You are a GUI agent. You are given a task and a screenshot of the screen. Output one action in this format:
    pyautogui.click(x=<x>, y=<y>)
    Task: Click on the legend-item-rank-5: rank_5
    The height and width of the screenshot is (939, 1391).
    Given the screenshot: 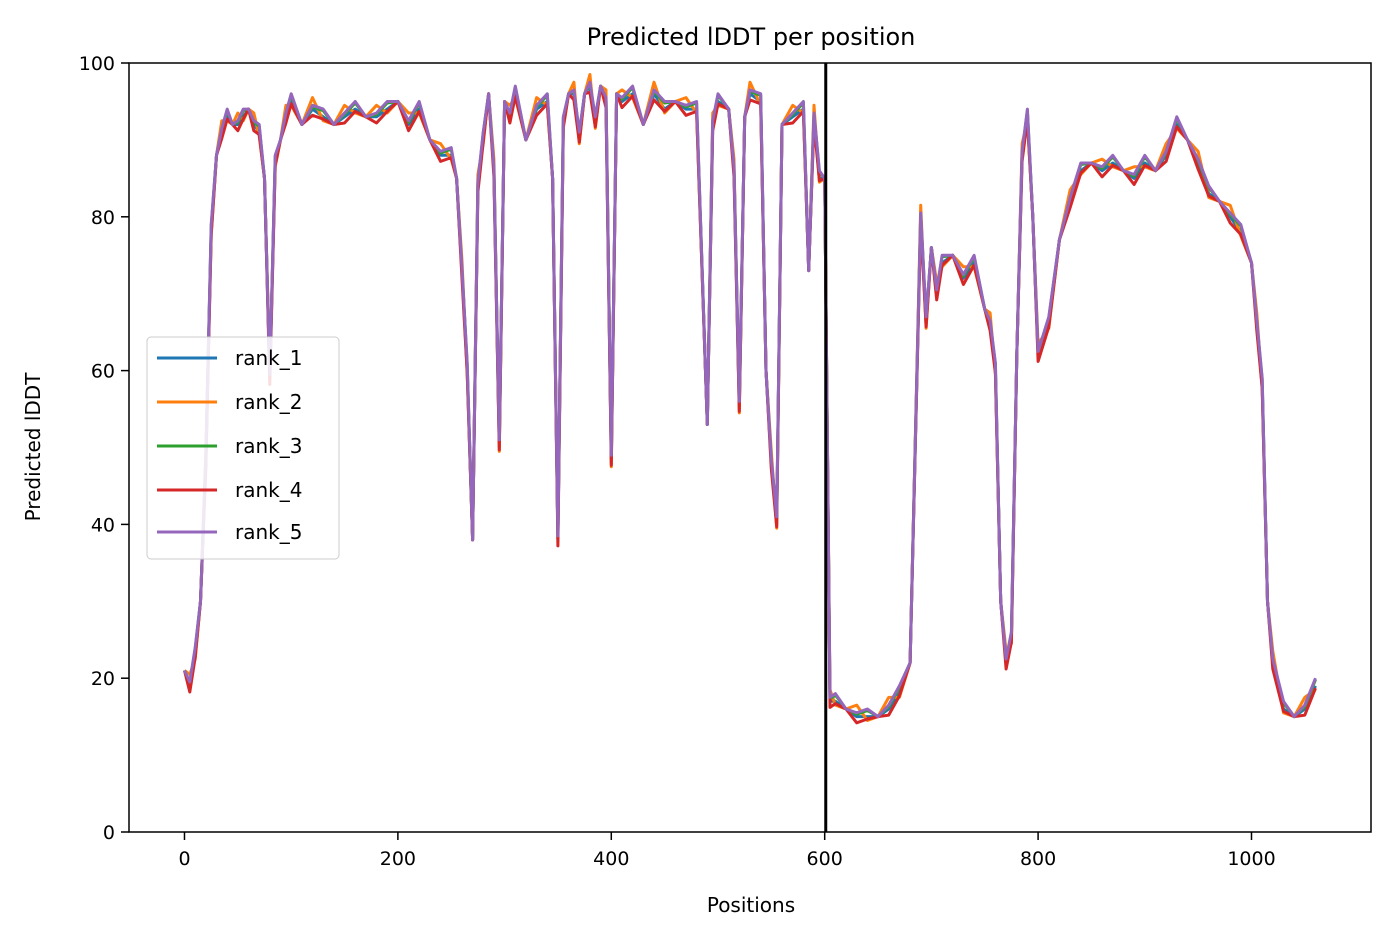 What is the action you would take?
    pyautogui.click(x=229, y=532)
    